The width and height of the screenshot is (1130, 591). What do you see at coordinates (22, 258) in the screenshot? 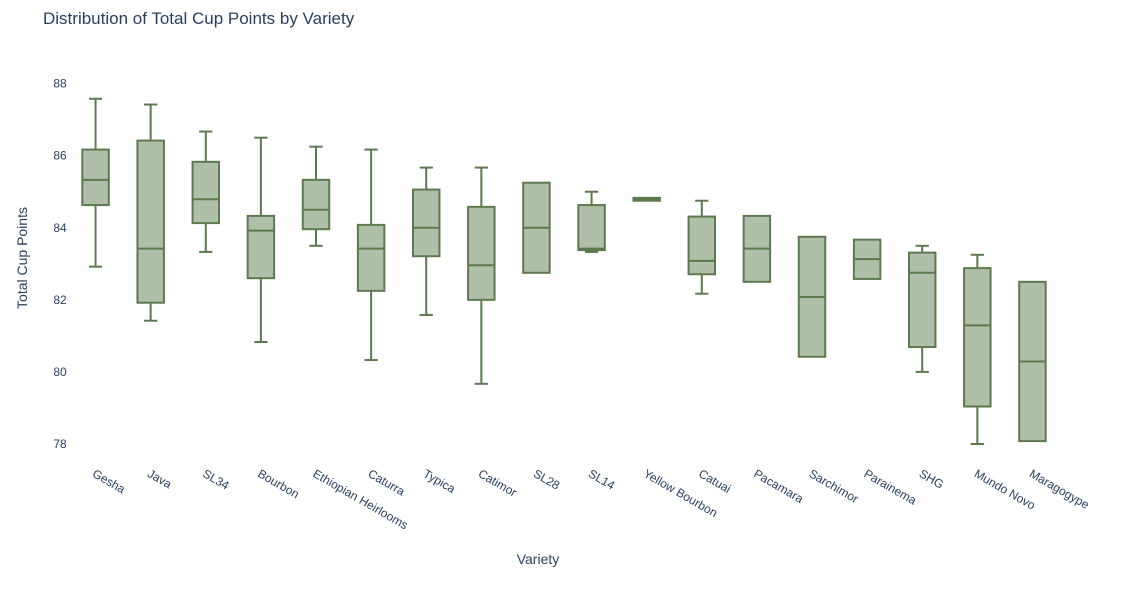
I see `y-axis-label: Total Cup Points` at bounding box center [22, 258].